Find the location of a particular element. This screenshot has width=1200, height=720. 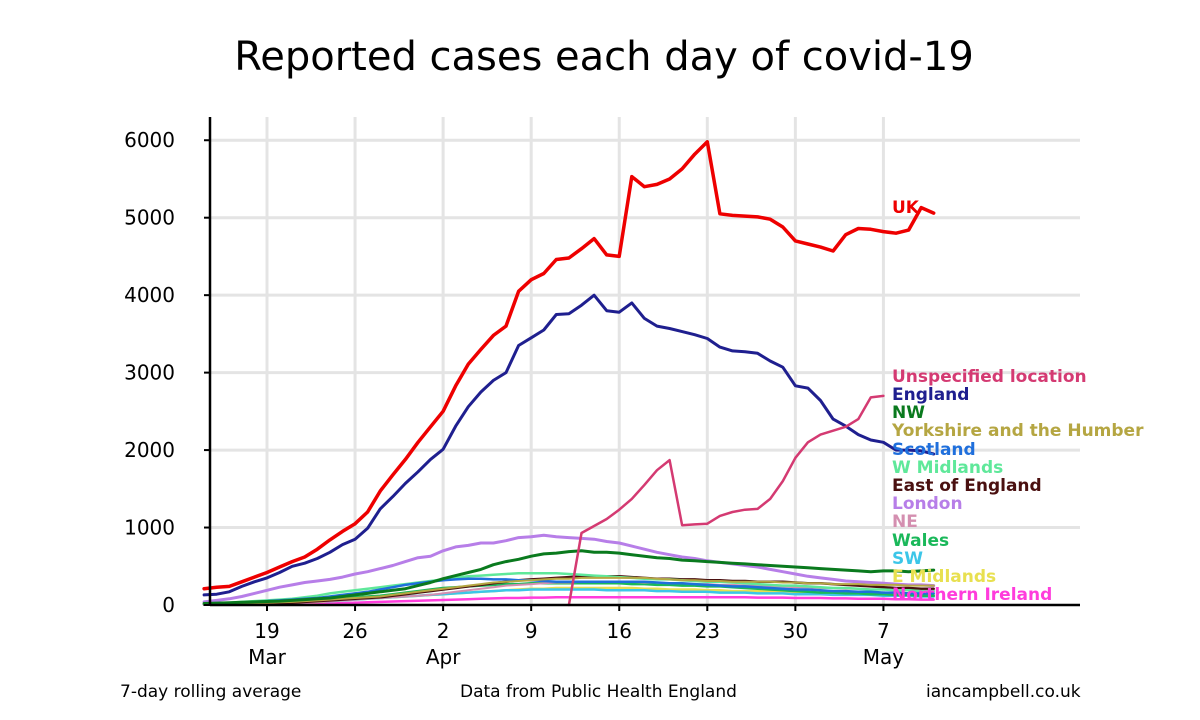

legend-label-wales: Wales is located at coordinates (920, 541).